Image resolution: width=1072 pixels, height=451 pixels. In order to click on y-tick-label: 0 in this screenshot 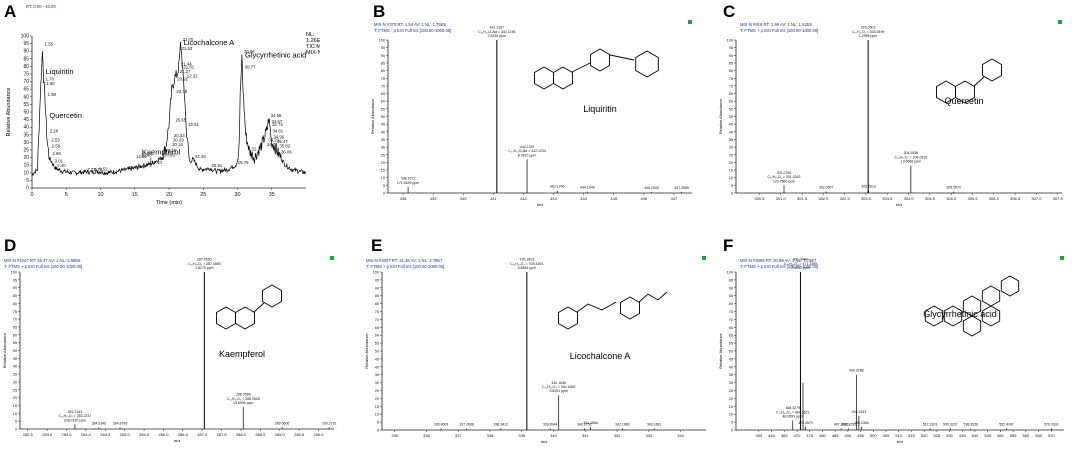, I will do `click(27, 189)`.